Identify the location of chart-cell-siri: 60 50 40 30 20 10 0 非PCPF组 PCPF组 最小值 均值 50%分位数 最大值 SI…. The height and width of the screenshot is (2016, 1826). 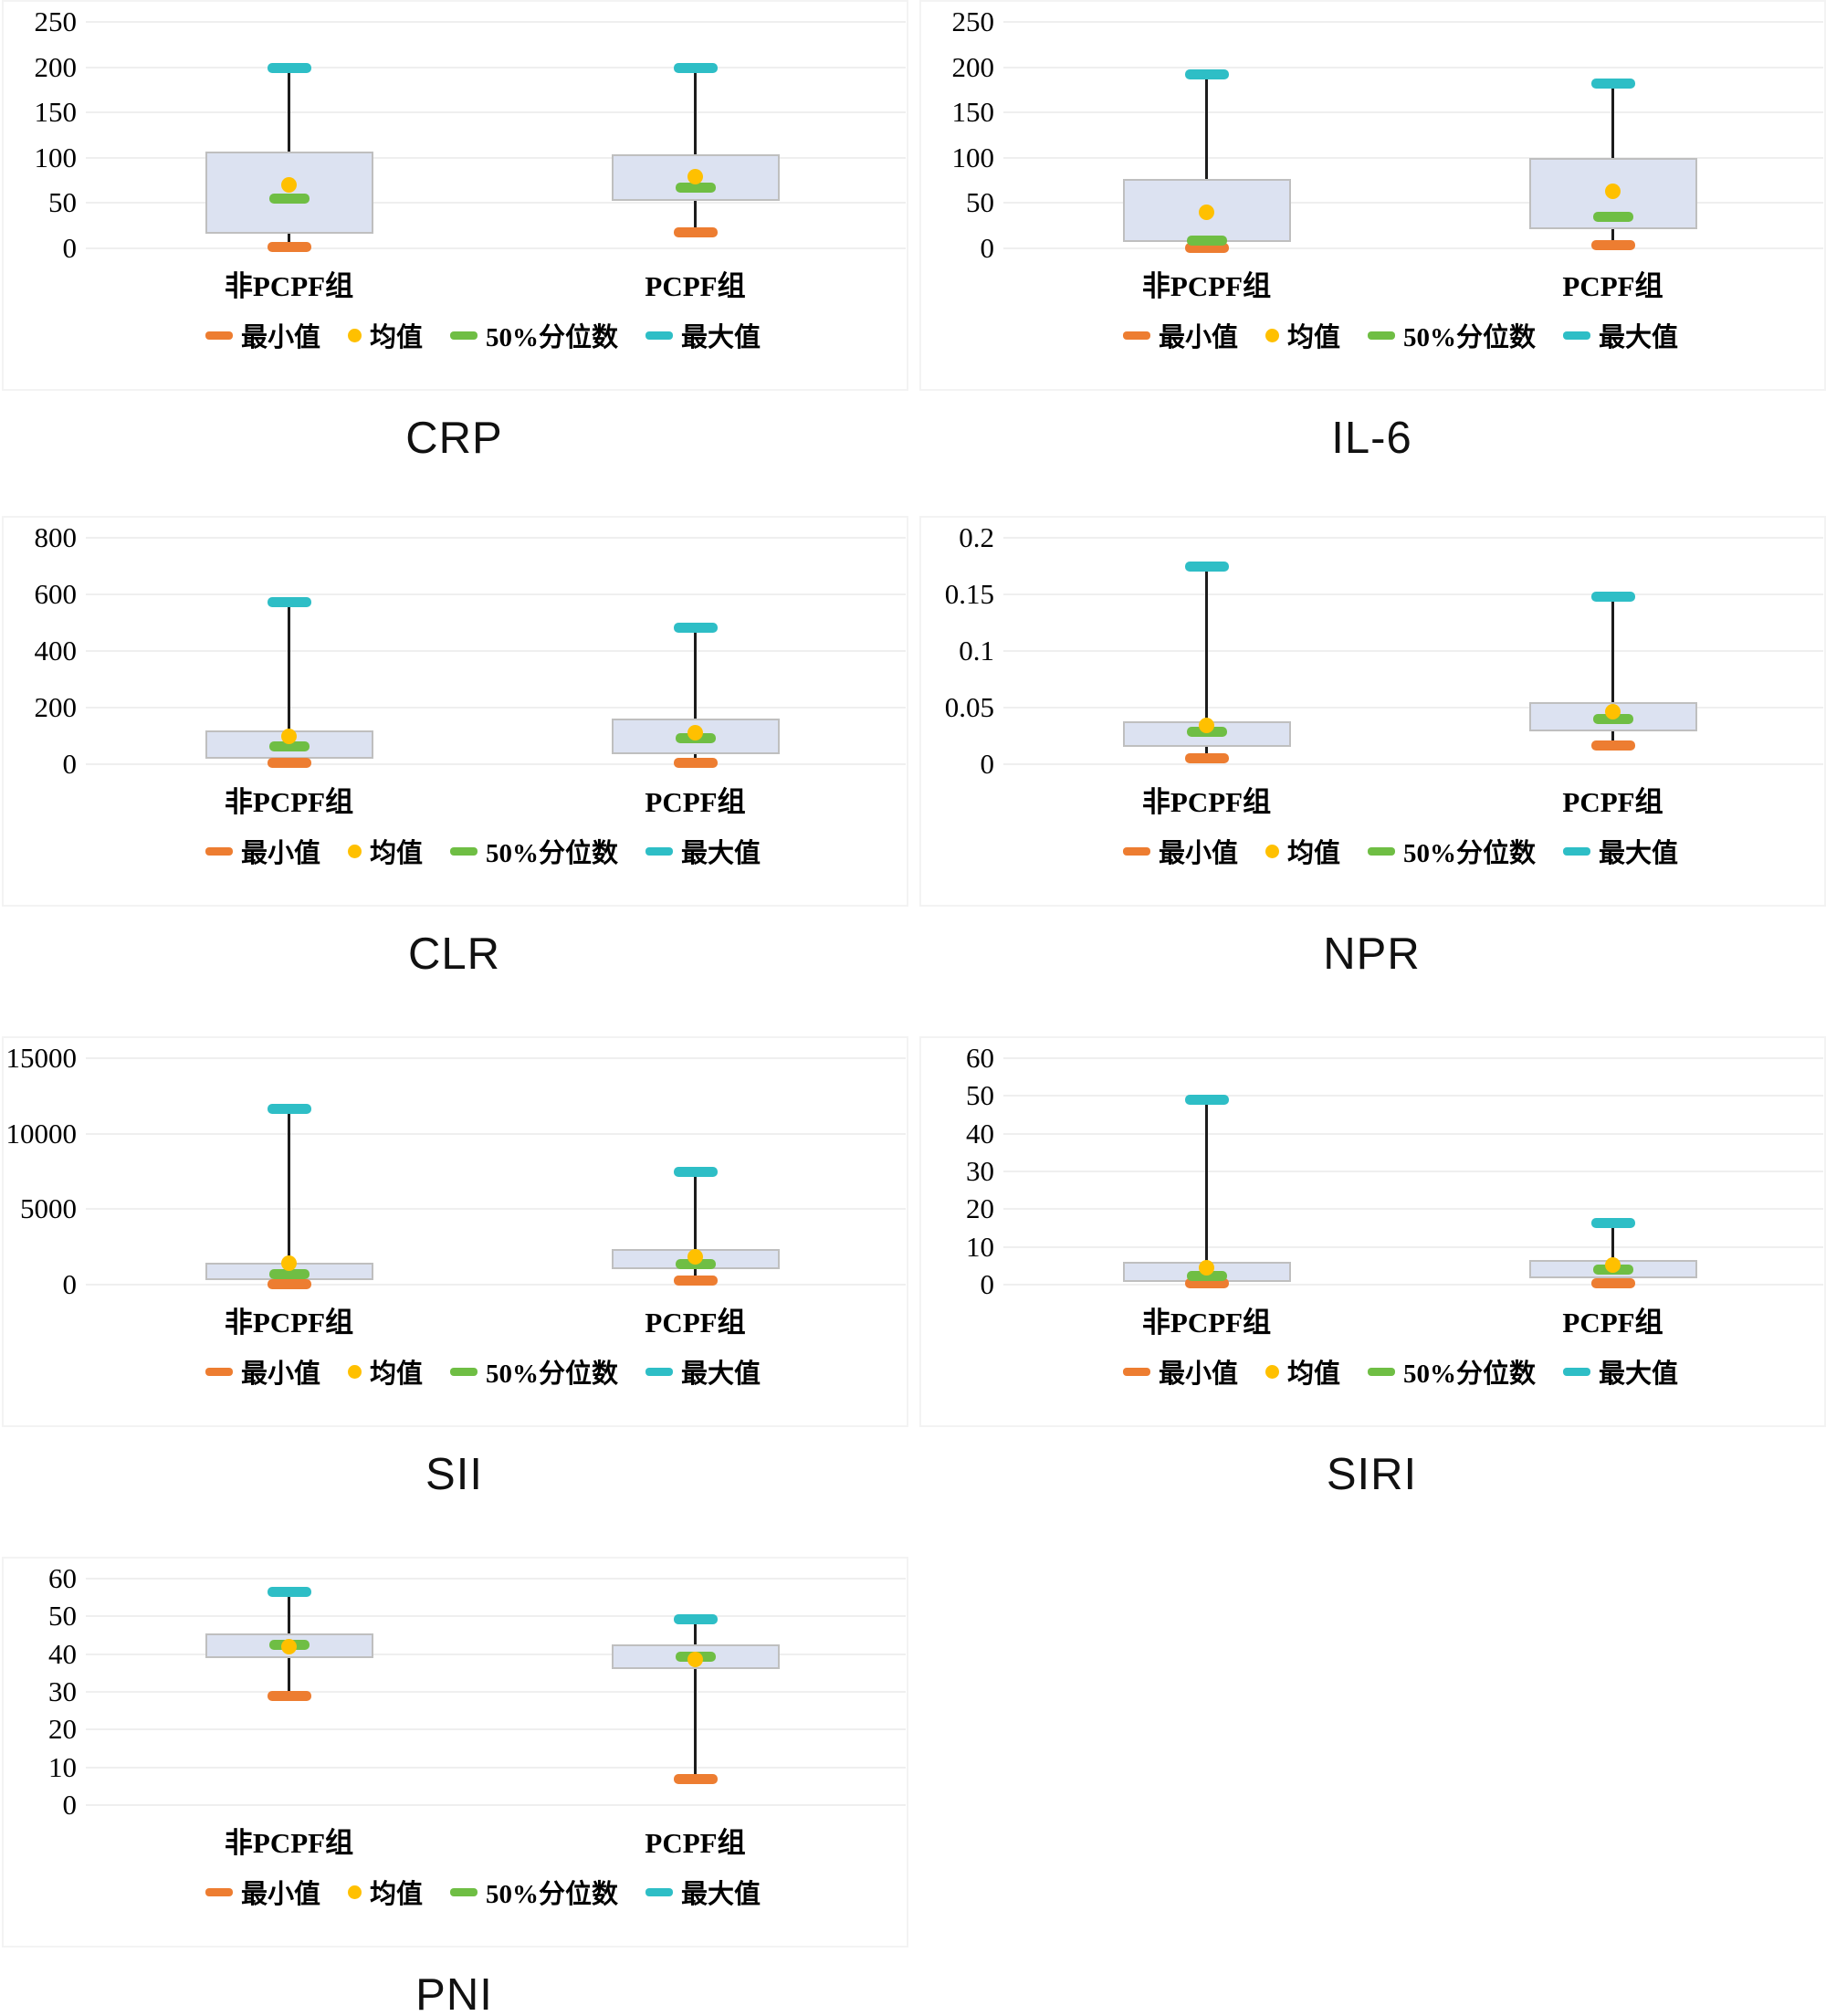
(1372, 1292).